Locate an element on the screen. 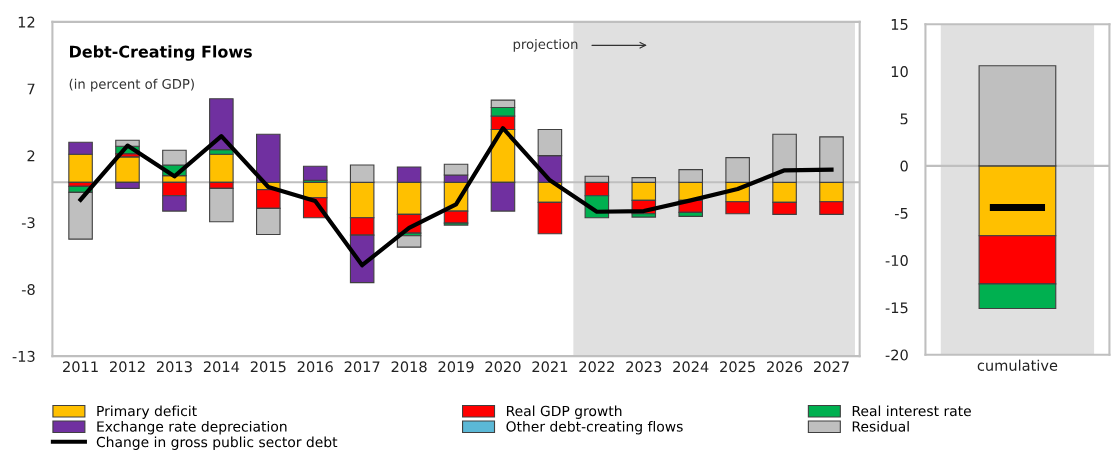 The width and height of the screenshot is (1115, 456). legend-label: Real interest rate is located at coordinates (911, 411).